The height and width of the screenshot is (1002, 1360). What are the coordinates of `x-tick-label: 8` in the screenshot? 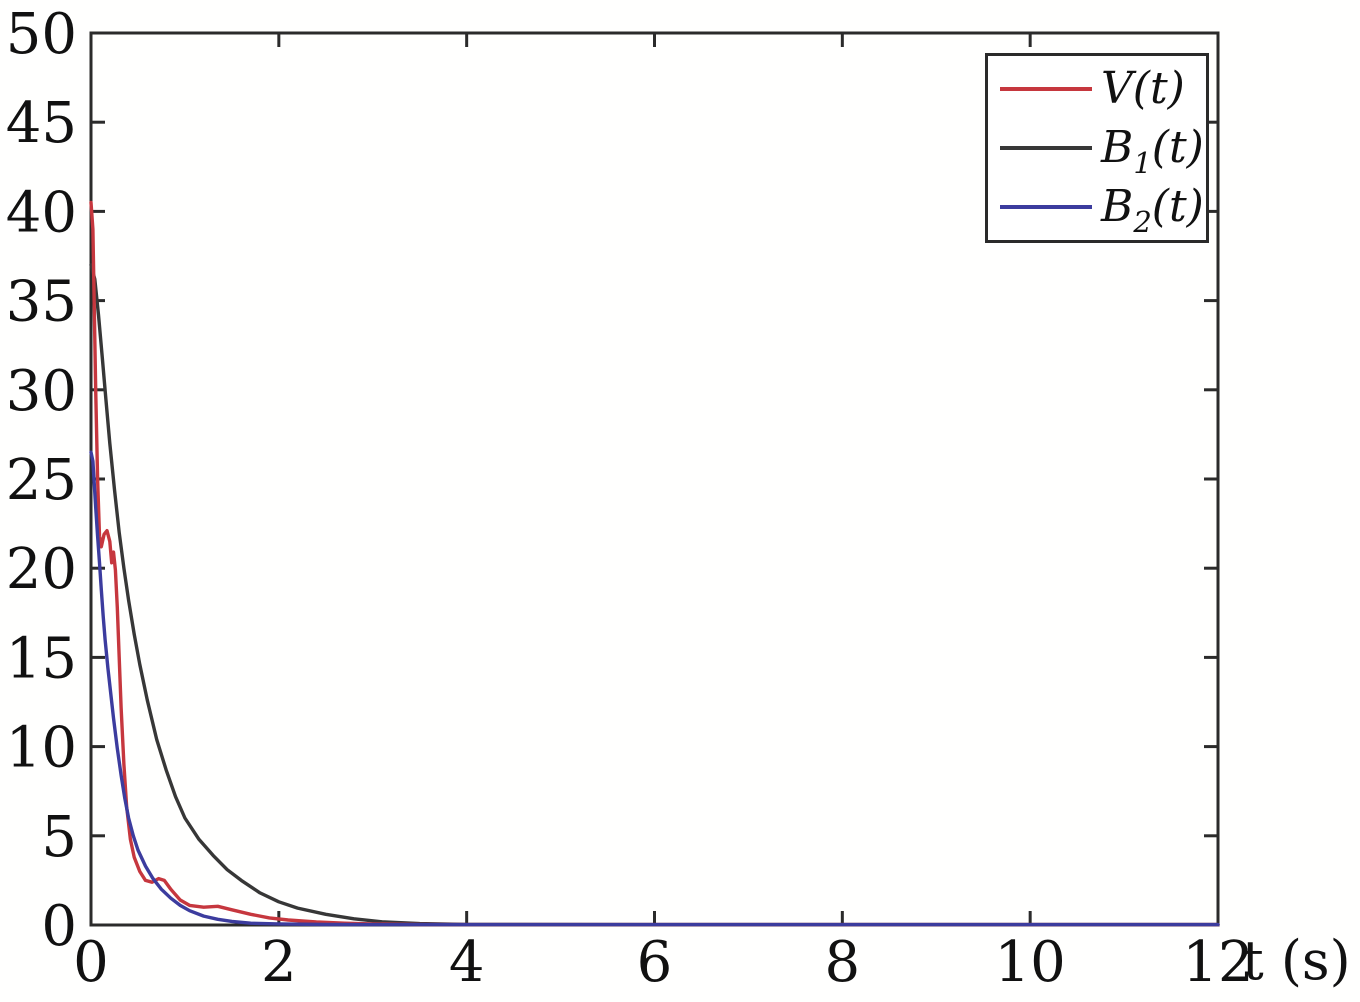 It's located at (843, 962).